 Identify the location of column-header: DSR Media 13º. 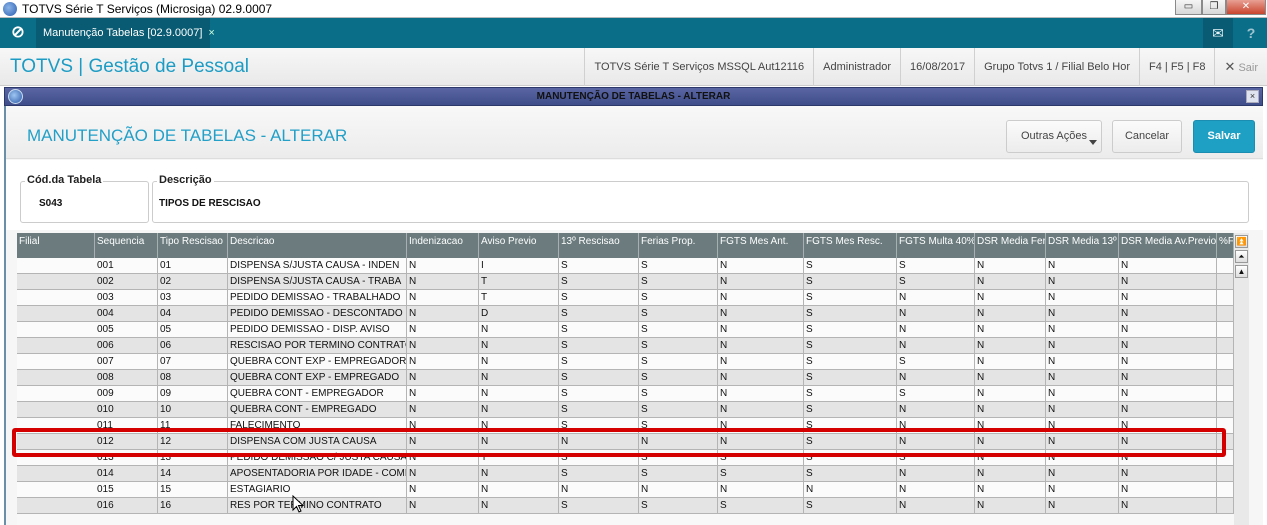
(1082, 245).